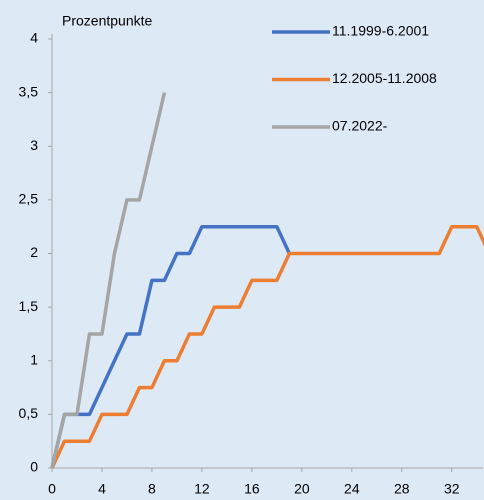  I want to click on x-tick-label: 32, so click(452, 489).